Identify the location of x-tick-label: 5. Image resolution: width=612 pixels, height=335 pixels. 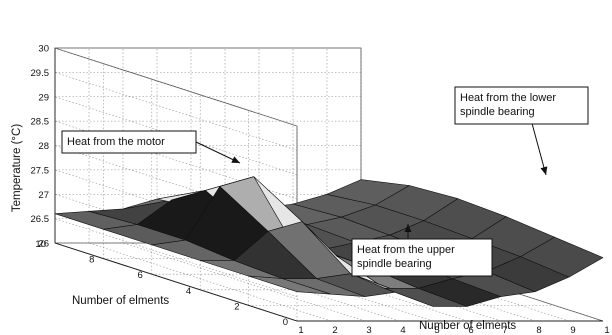
(436, 330).